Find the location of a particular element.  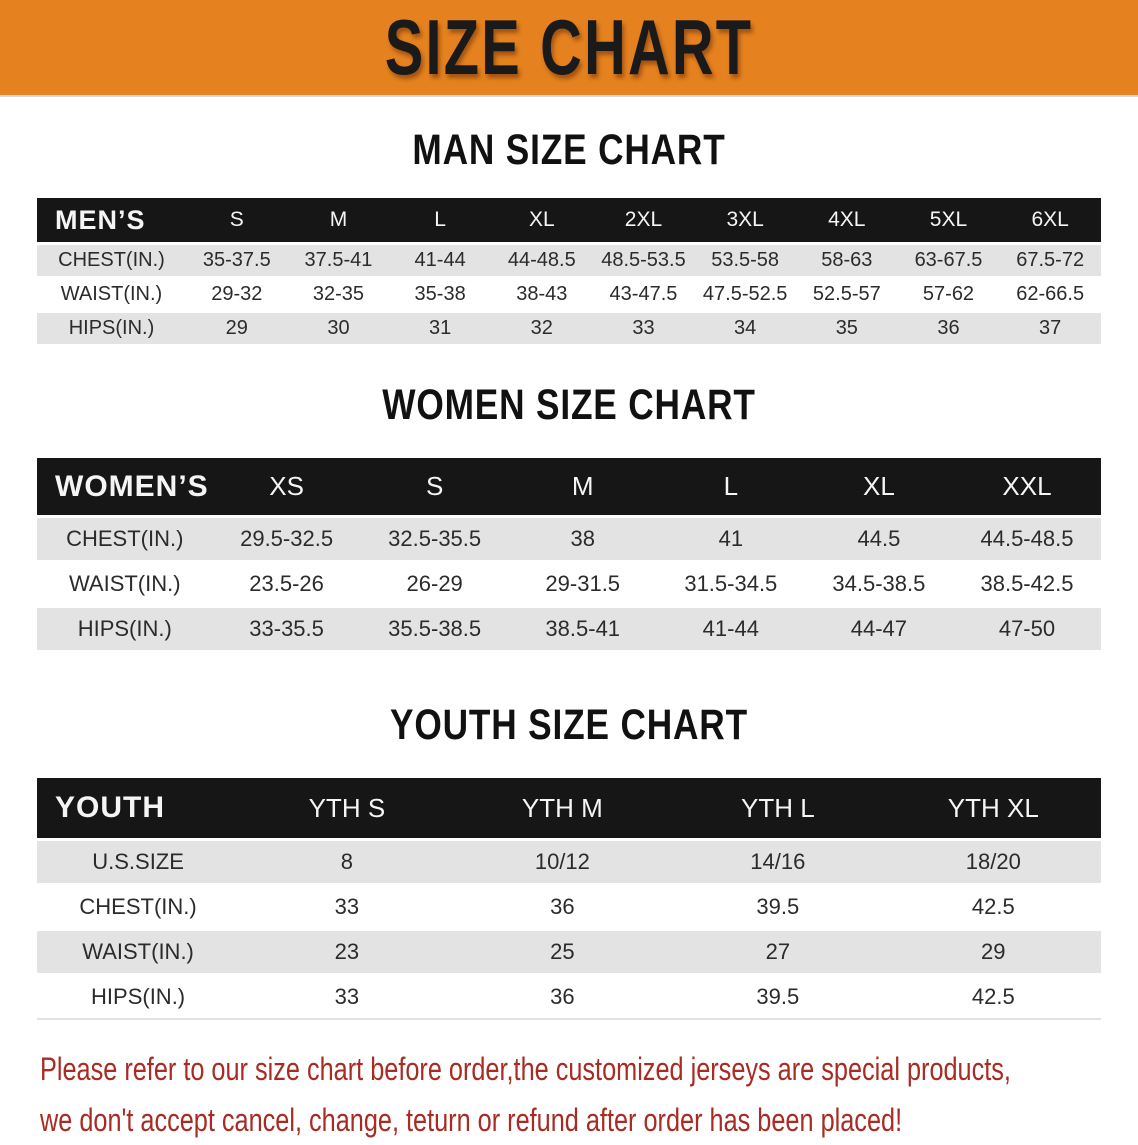

size-value: 14/16 is located at coordinates (778, 861).